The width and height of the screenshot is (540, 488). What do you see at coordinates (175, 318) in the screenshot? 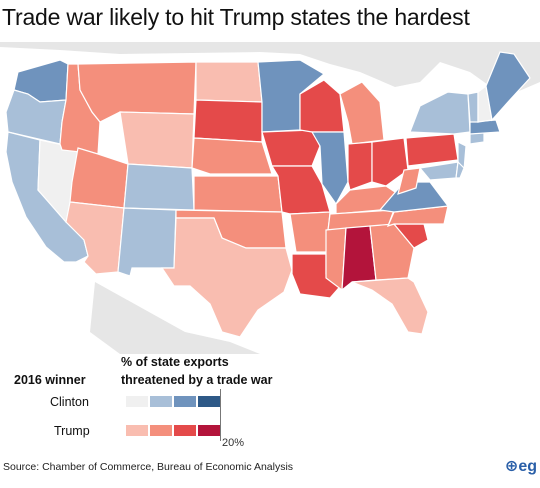
I see `background-land-south` at bounding box center [175, 318].